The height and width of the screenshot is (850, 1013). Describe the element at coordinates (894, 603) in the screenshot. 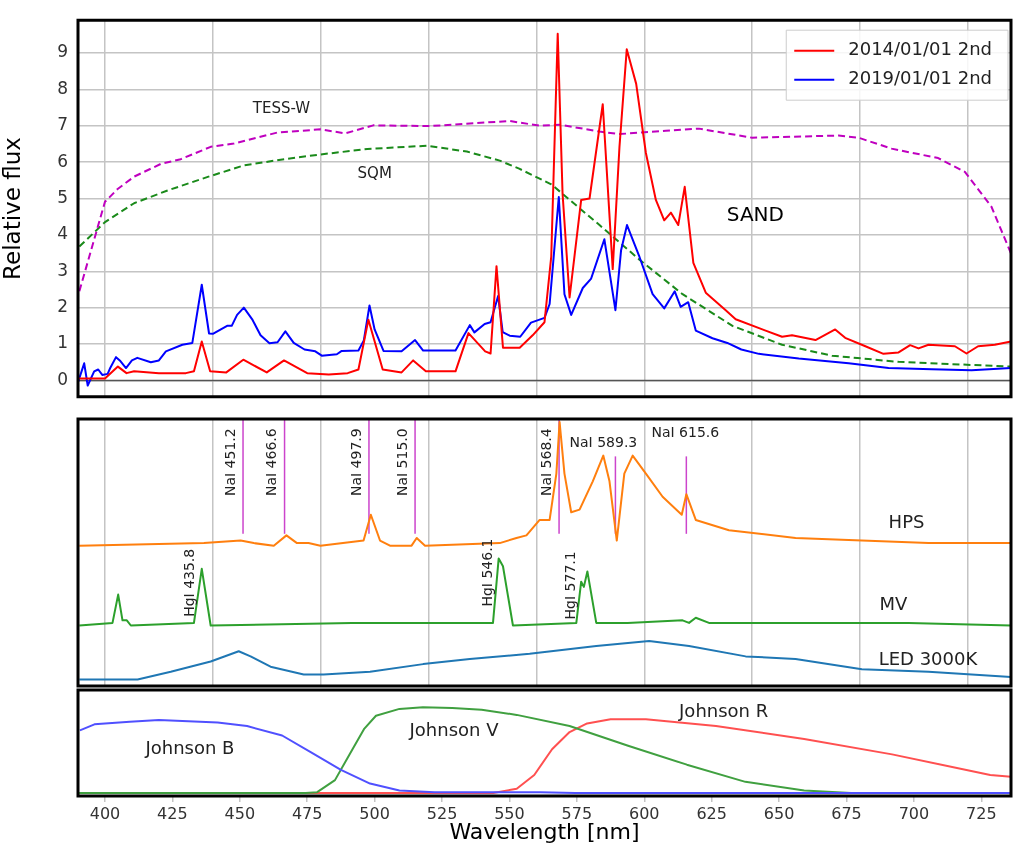

I see `series-label: MV` at that location.